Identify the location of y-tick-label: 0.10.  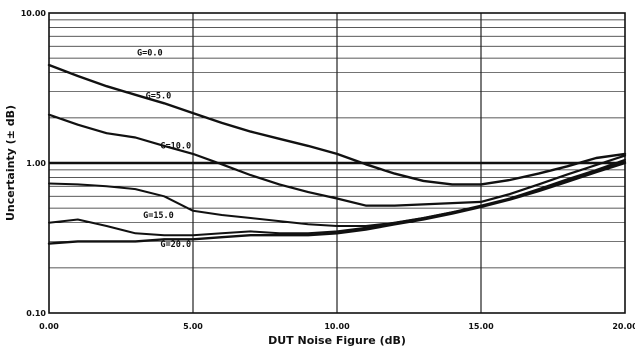
(36, 313).